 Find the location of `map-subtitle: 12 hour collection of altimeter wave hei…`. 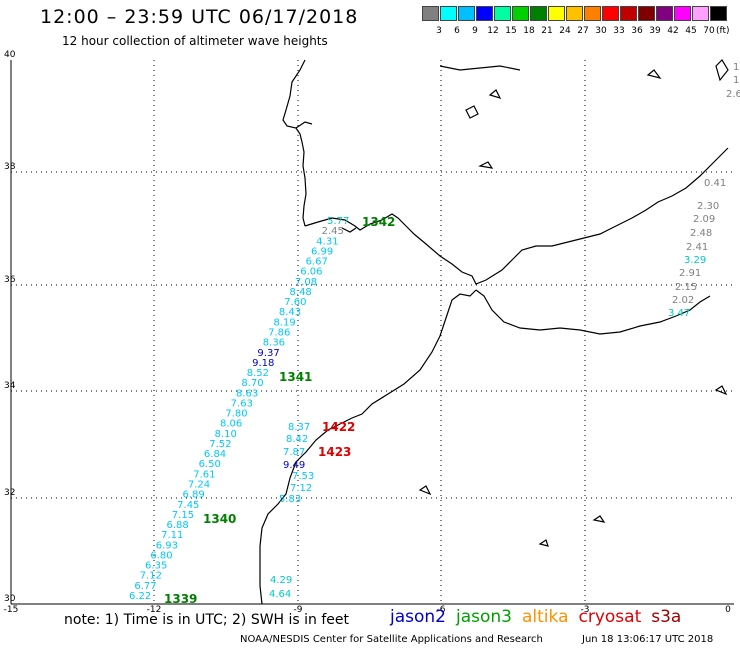

map-subtitle: 12 hour collection of altimeter wave hei… is located at coordinates (195, 41).